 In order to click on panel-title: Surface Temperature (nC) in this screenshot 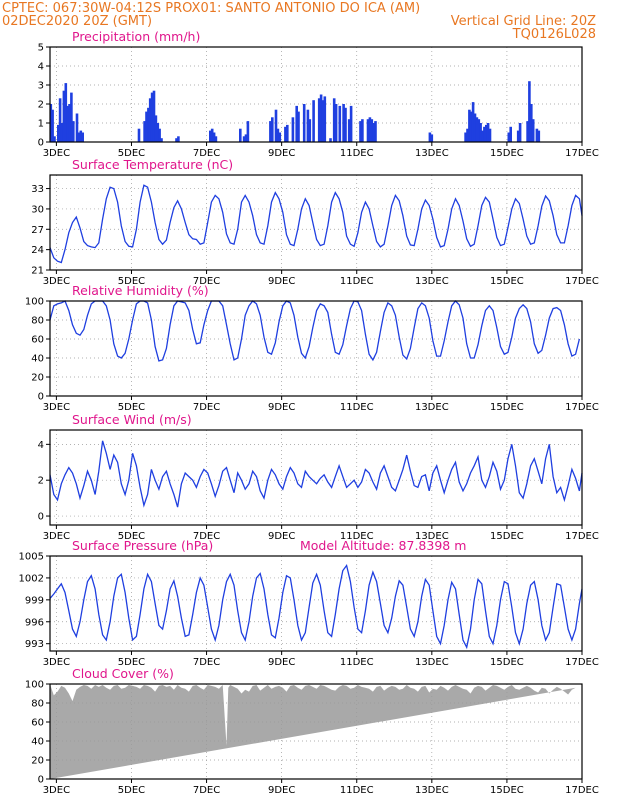, I will do `click(152, 164)`.